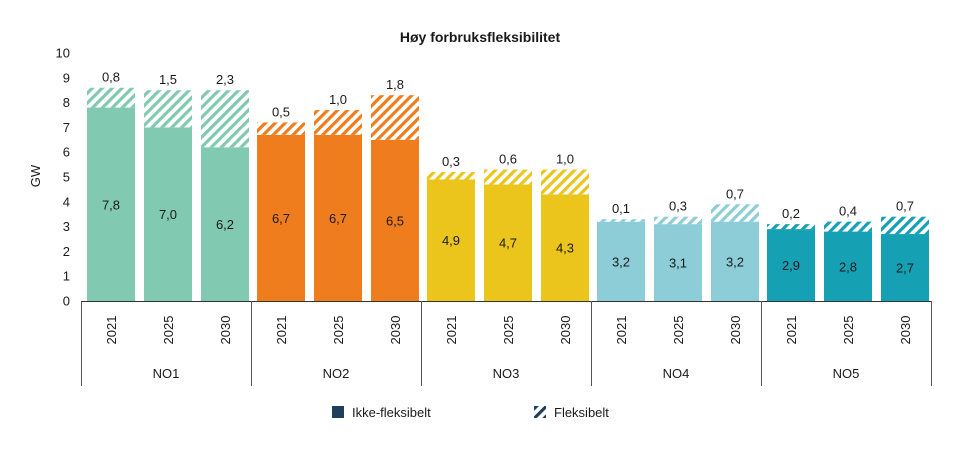  I want to click on bar-flex-value-label: 0,3, so click(678, 206).